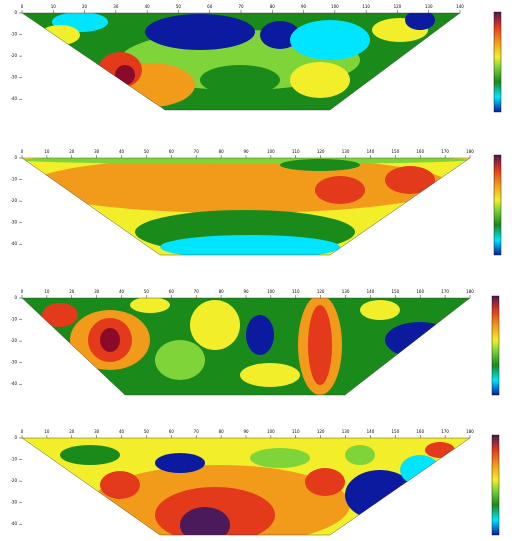  What do you see at coordinates (241, 61) in the screenshot?
I see `section` at bounding box center [241, 61].